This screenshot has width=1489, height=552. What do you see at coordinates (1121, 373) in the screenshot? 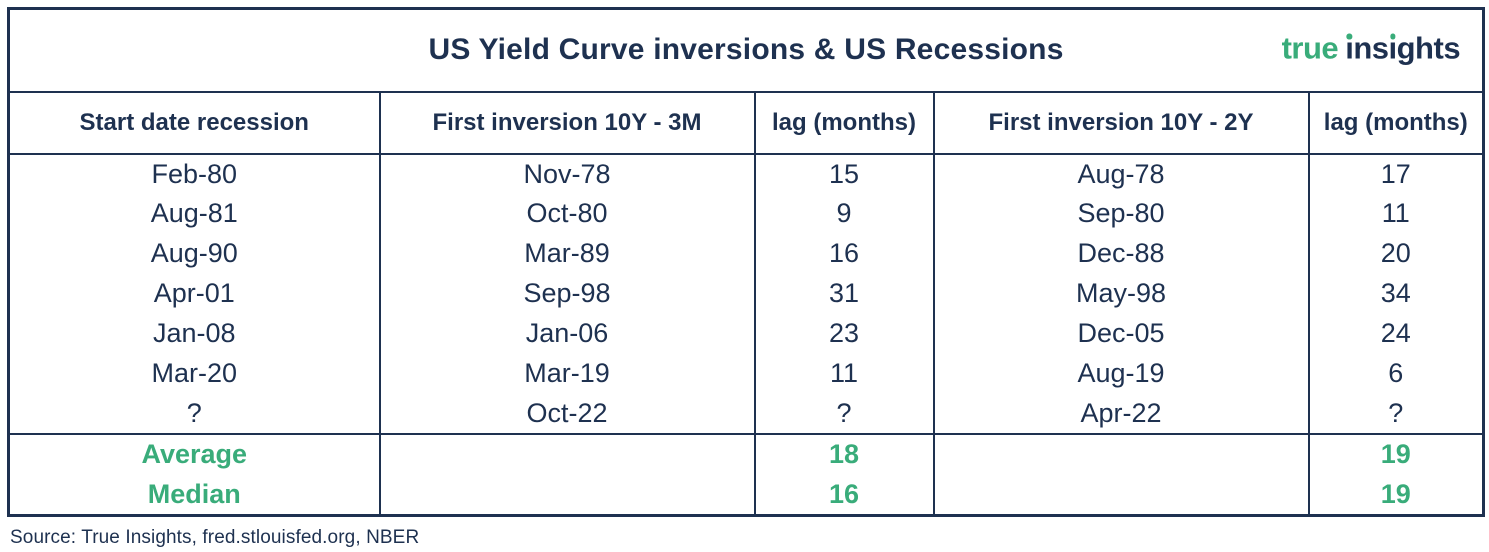
I see `table-cell: Aug-19` at bounding box center [1121, 373].